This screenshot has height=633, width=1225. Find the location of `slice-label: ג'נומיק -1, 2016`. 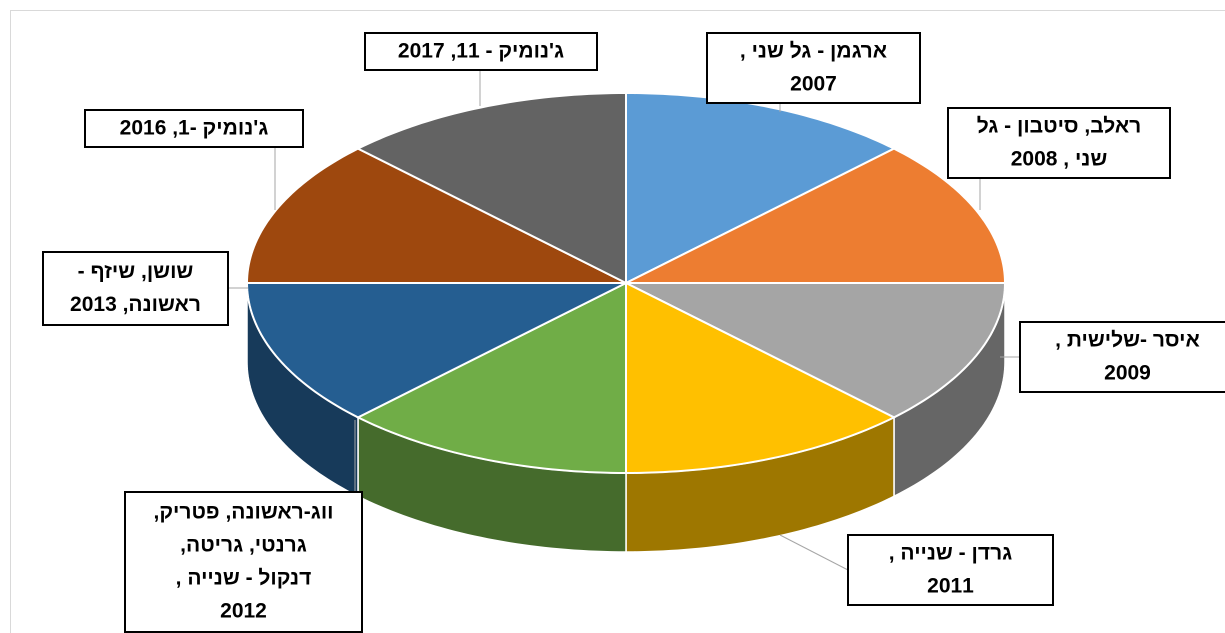

slice-label: ג'נומיק -1, 2016 is located at coordinates (194, 127).